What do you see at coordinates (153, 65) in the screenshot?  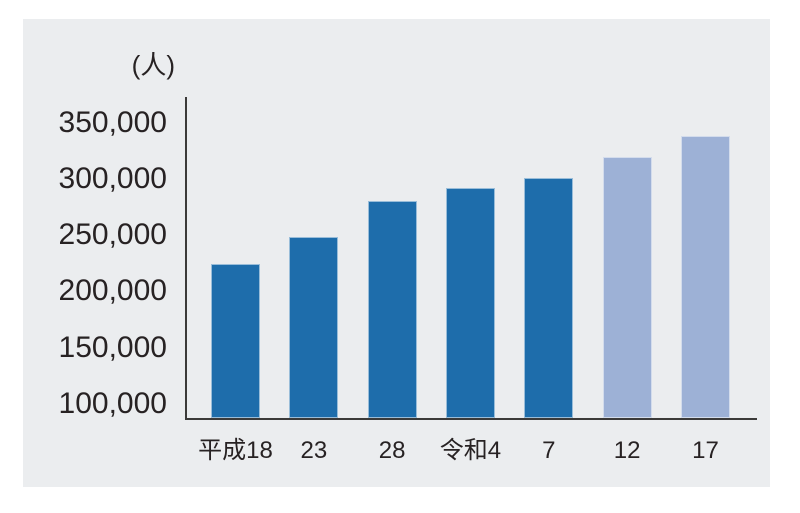 I see `y-axis-unit-label: (人)` at bounding box center [153, 65].